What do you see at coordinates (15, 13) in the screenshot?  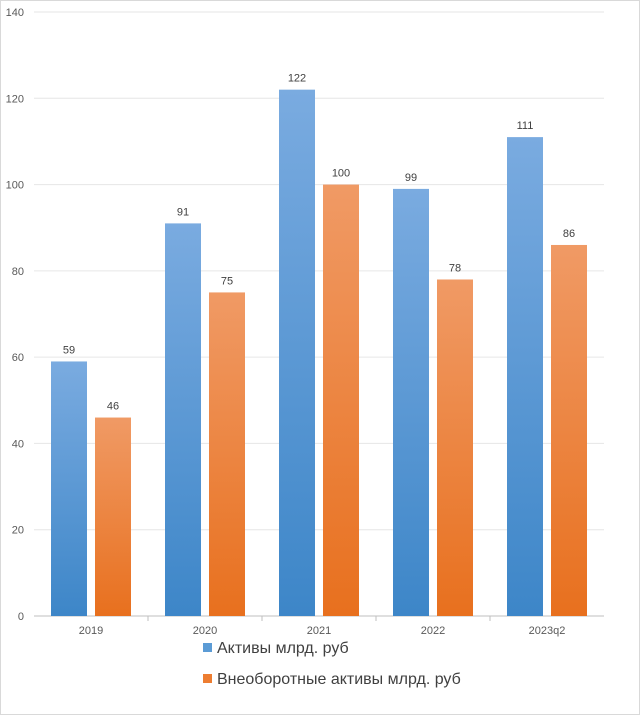 I see `y-tick-label: 140` at bounding box center [15, 13].